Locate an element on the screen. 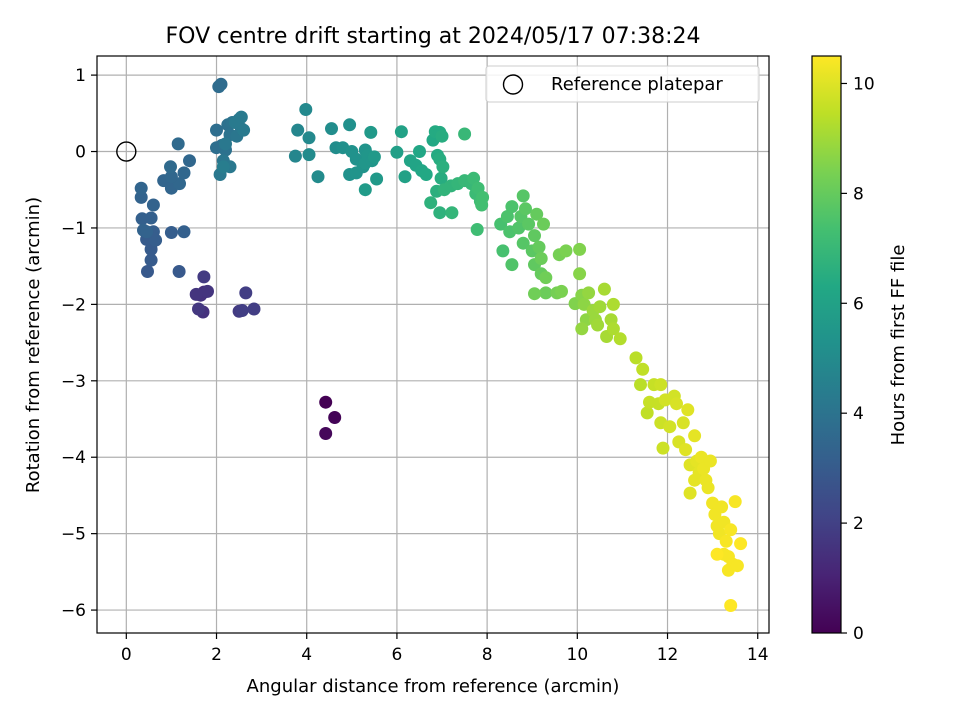 This screenshot has width=960, height=720. legend-box is located at coordinates (622, 84).